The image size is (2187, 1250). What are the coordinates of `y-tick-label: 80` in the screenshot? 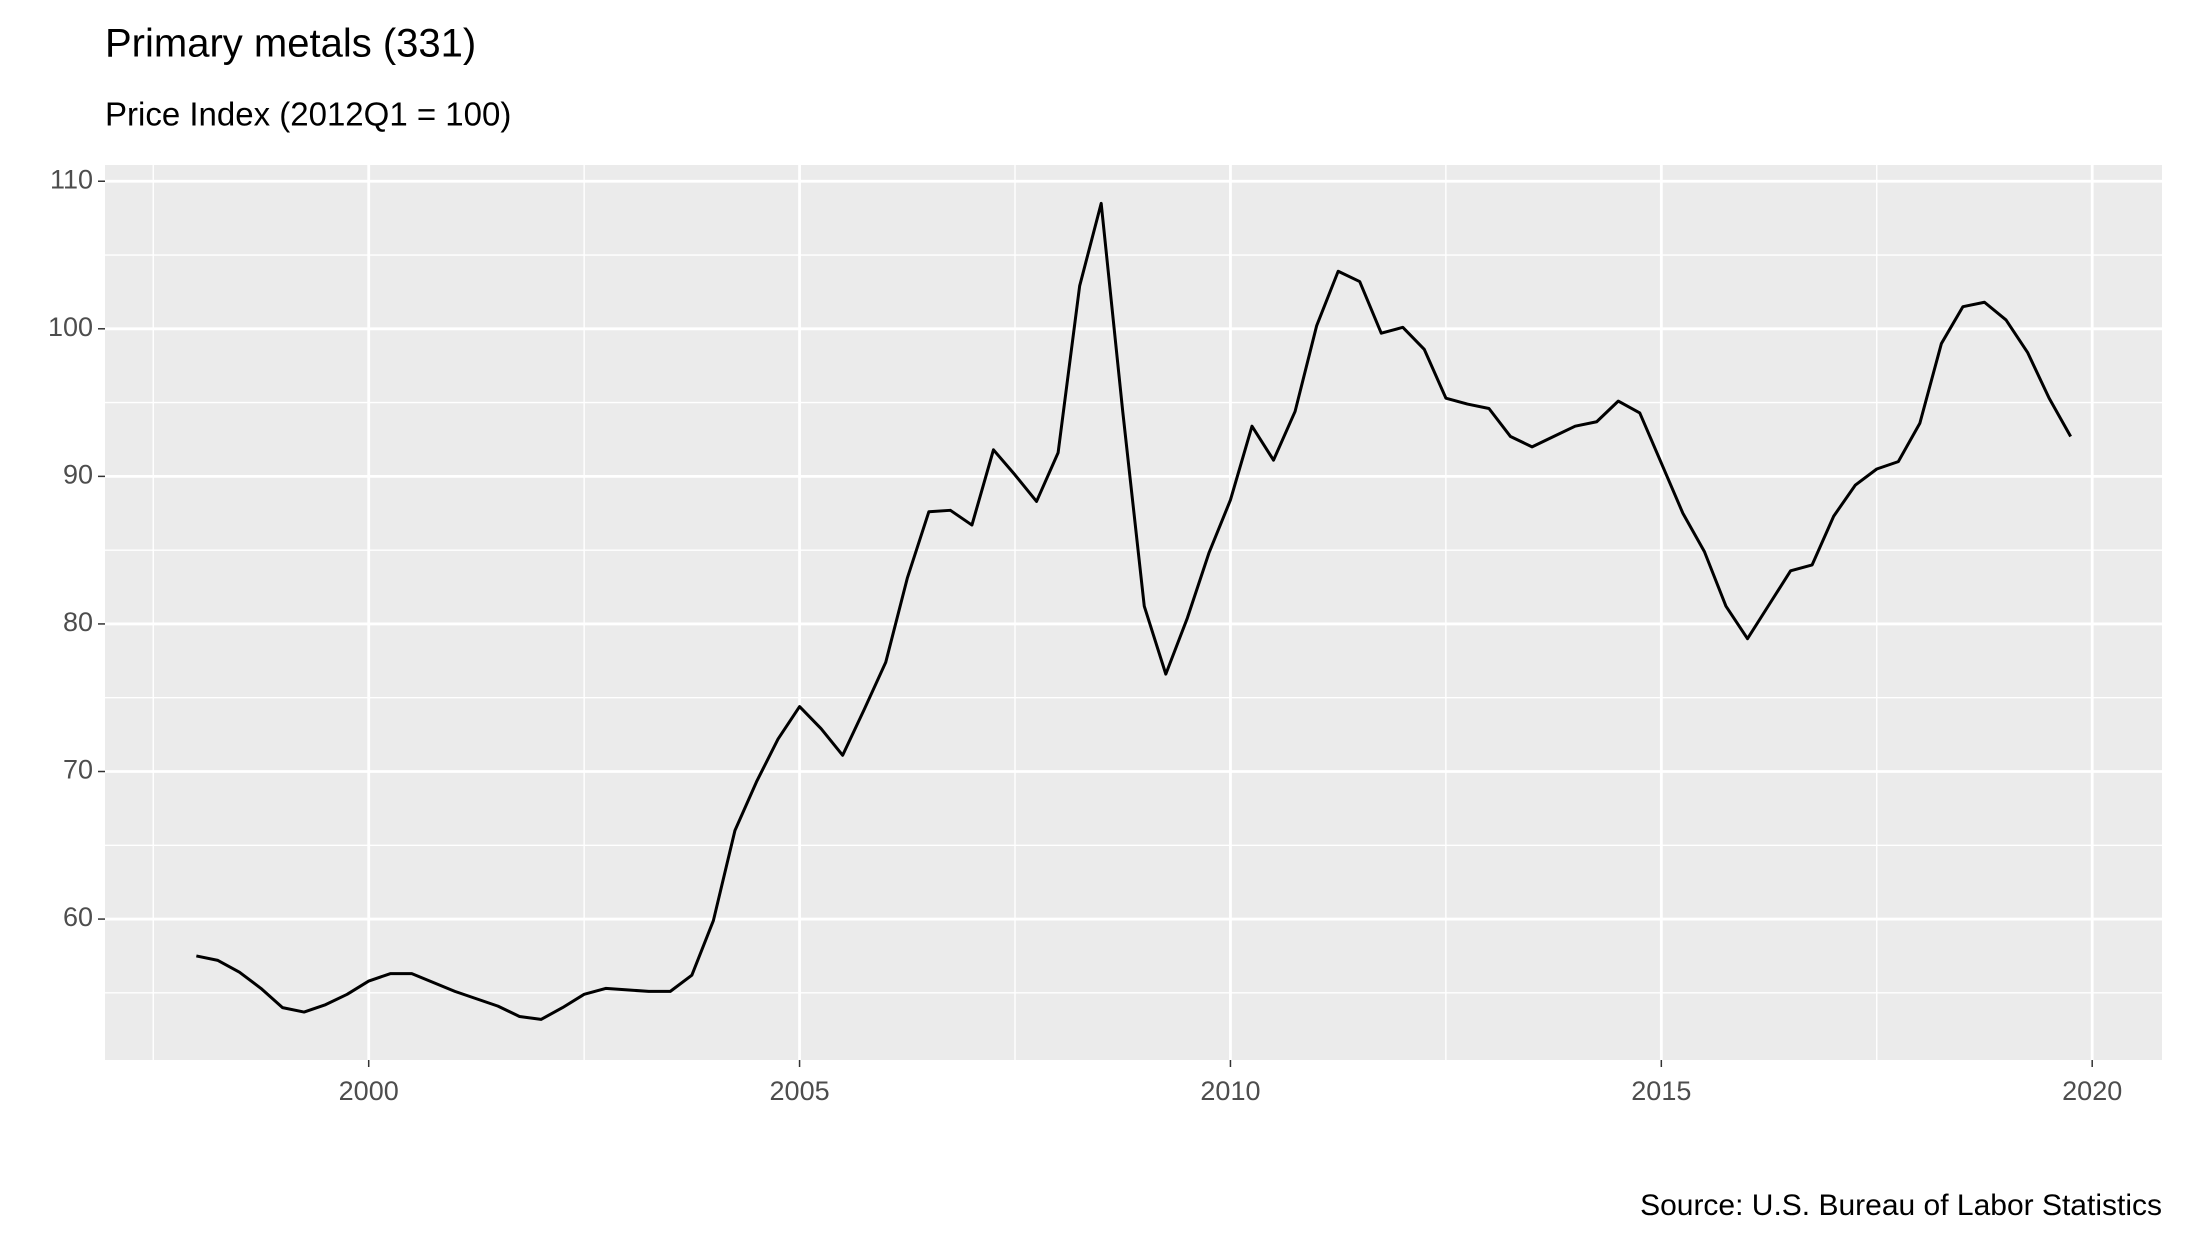 It's located at (78, 622).